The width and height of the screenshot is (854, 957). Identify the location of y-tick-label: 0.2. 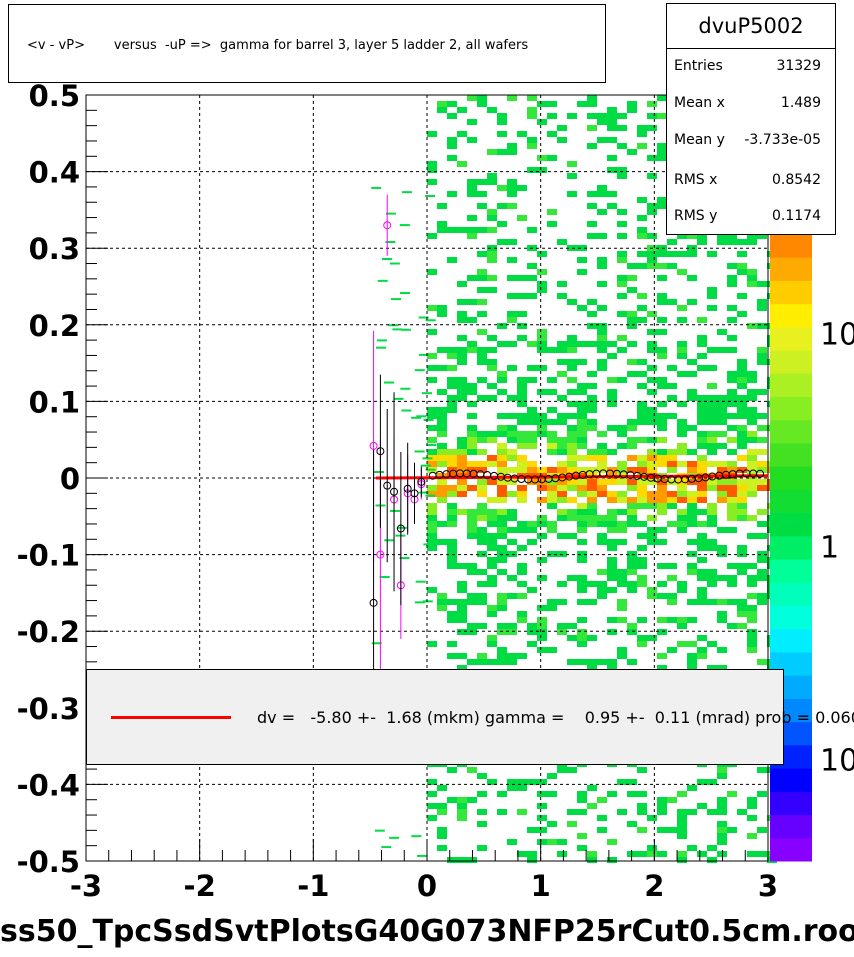
(54, 326).